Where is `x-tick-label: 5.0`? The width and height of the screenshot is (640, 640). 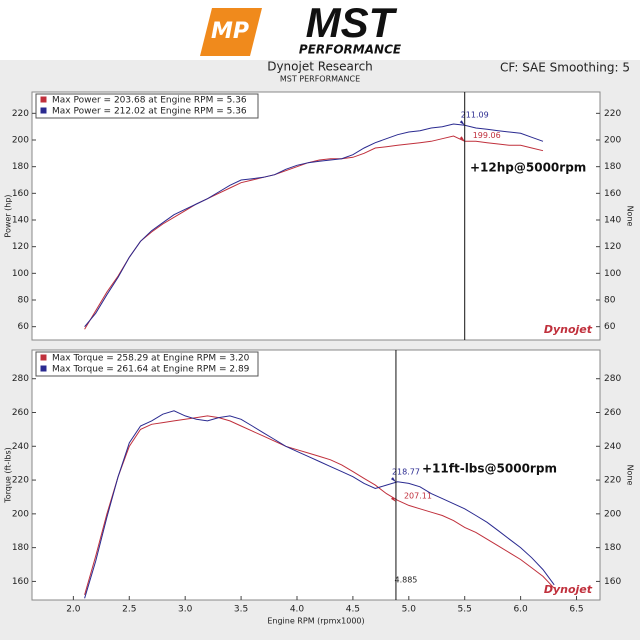 x-tick-label: 5.0 is located at coordinates (409, 610).